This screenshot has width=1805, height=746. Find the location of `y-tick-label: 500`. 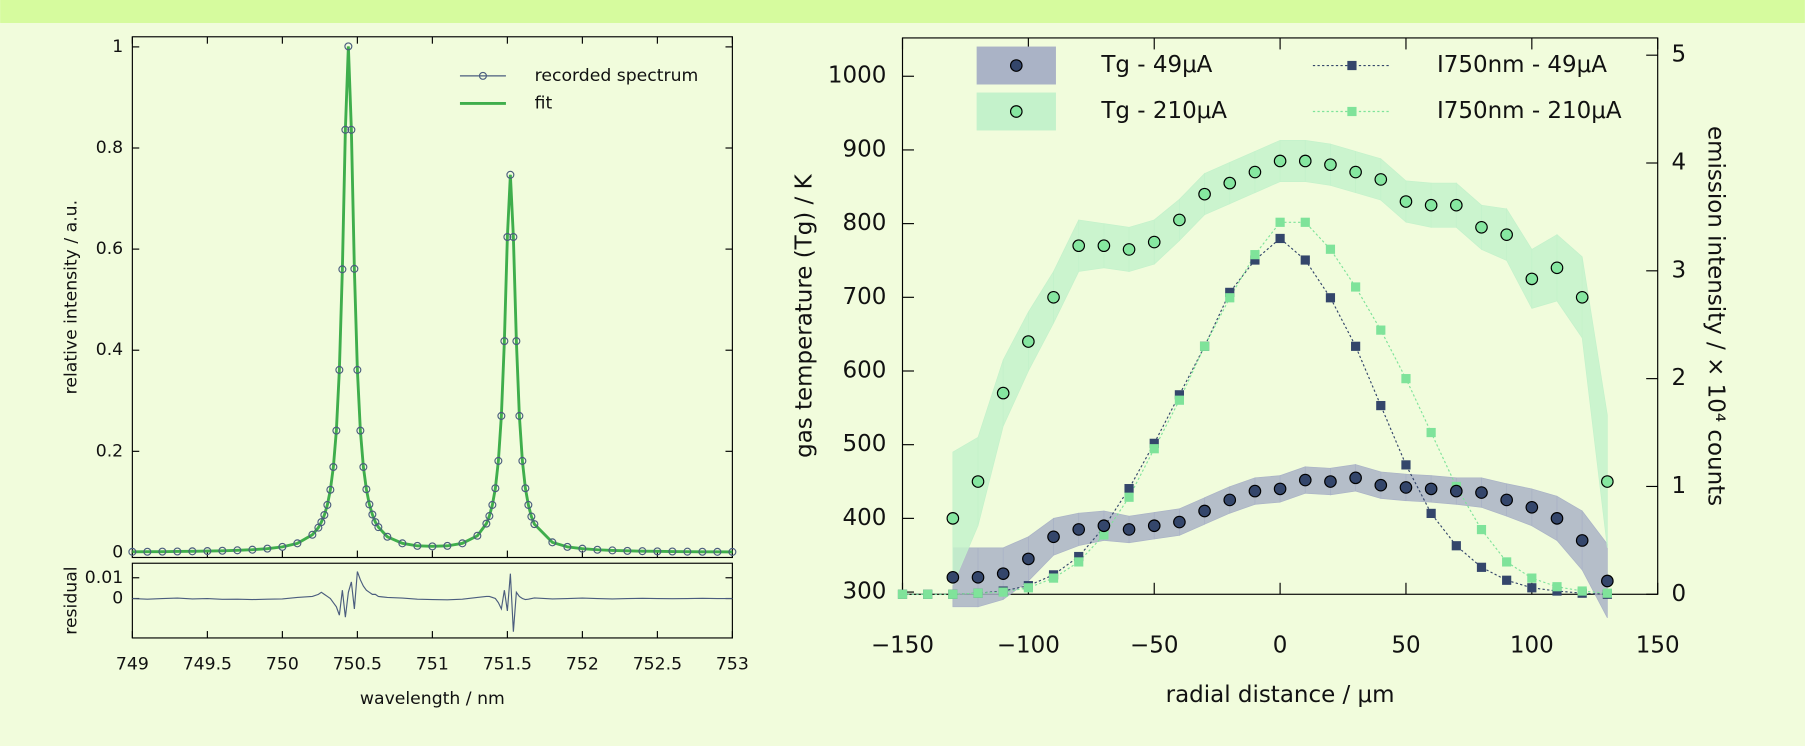

y-tick-label: 500 is located at coordinates (865, 444).